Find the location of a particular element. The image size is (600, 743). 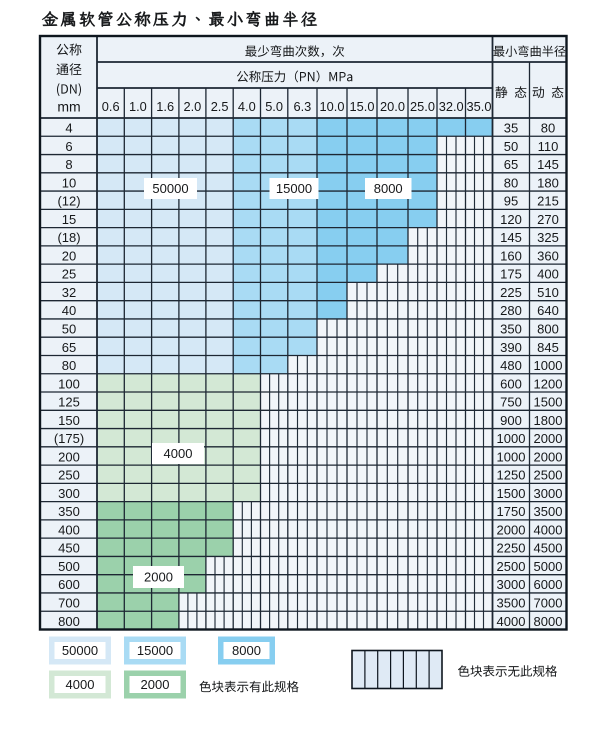

svg-text: 450 is located at coordinates (69, 548).